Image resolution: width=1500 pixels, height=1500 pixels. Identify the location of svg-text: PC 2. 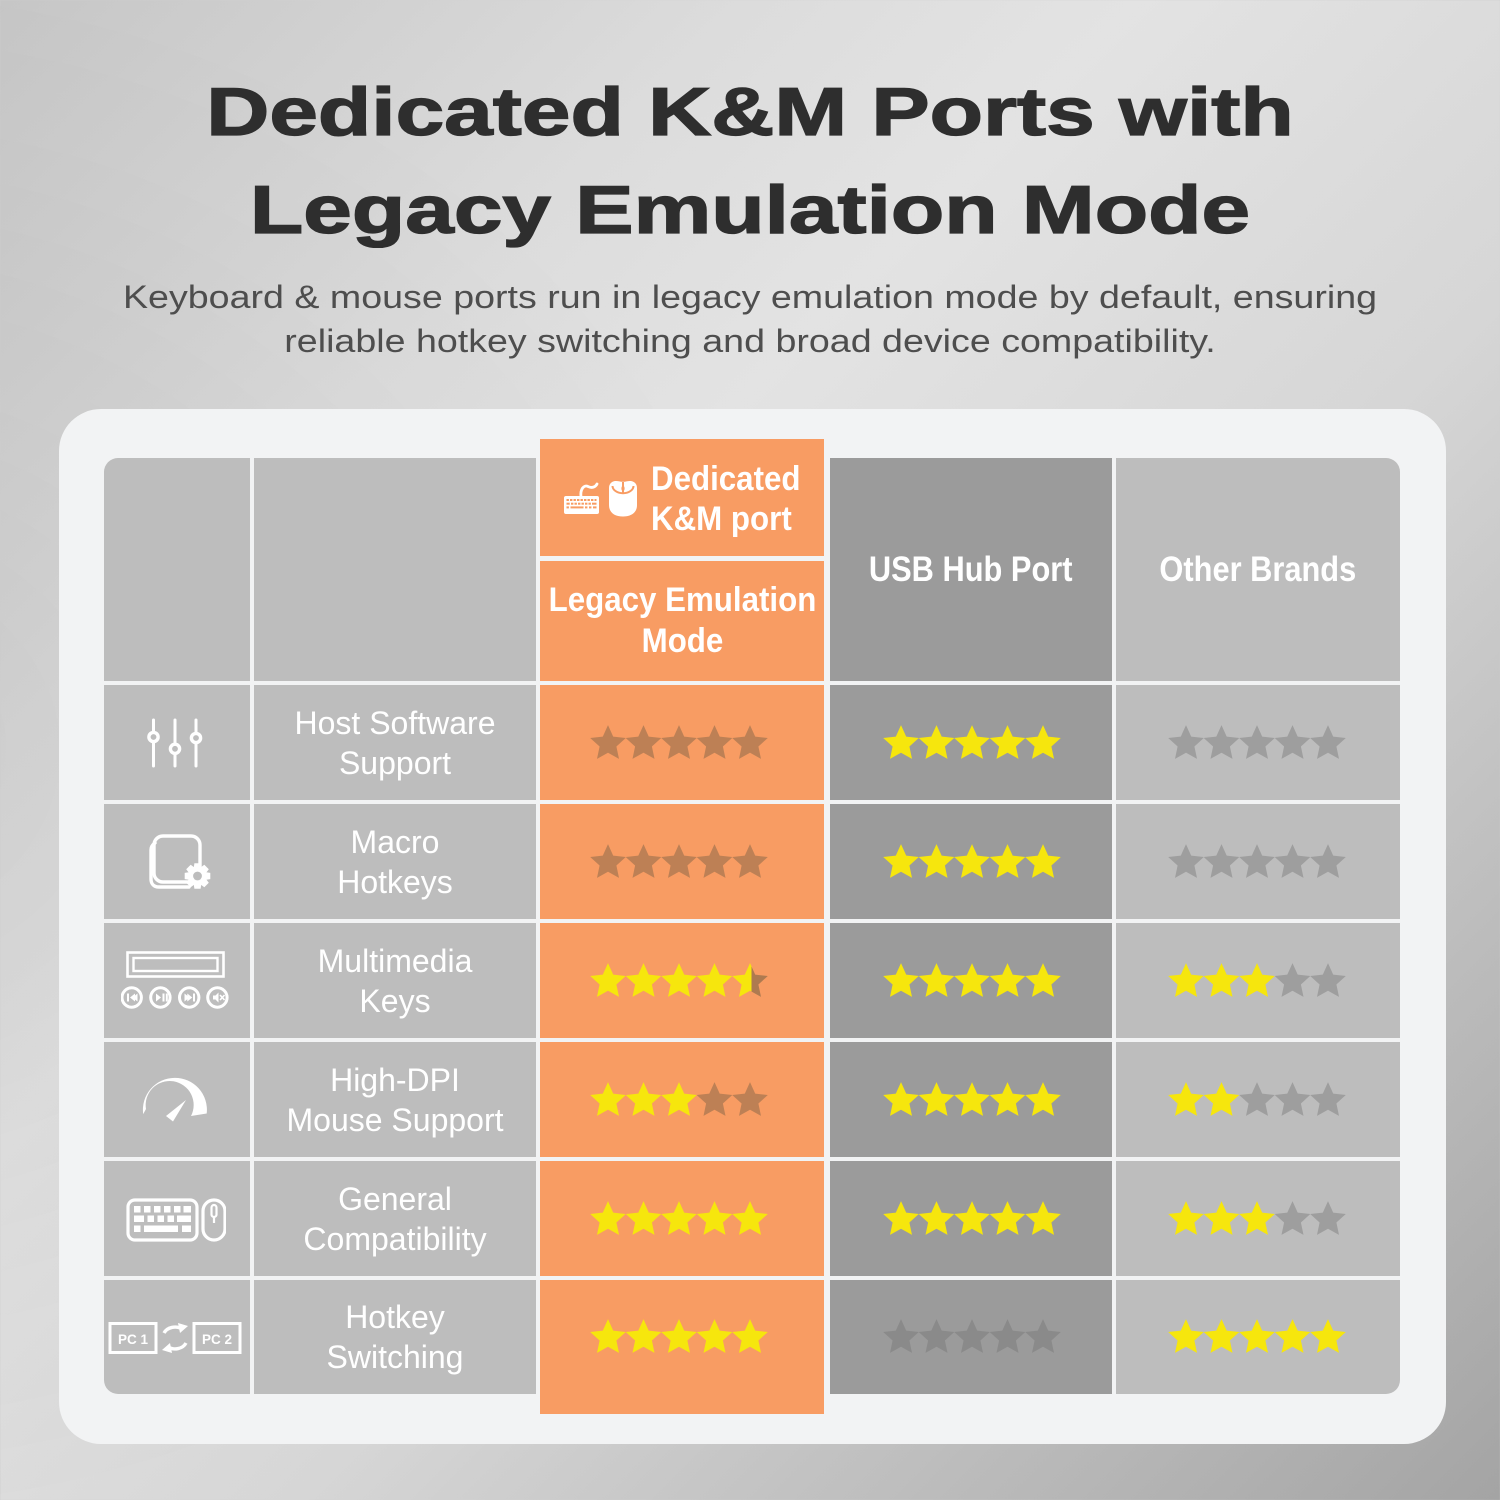
(217, 1339).